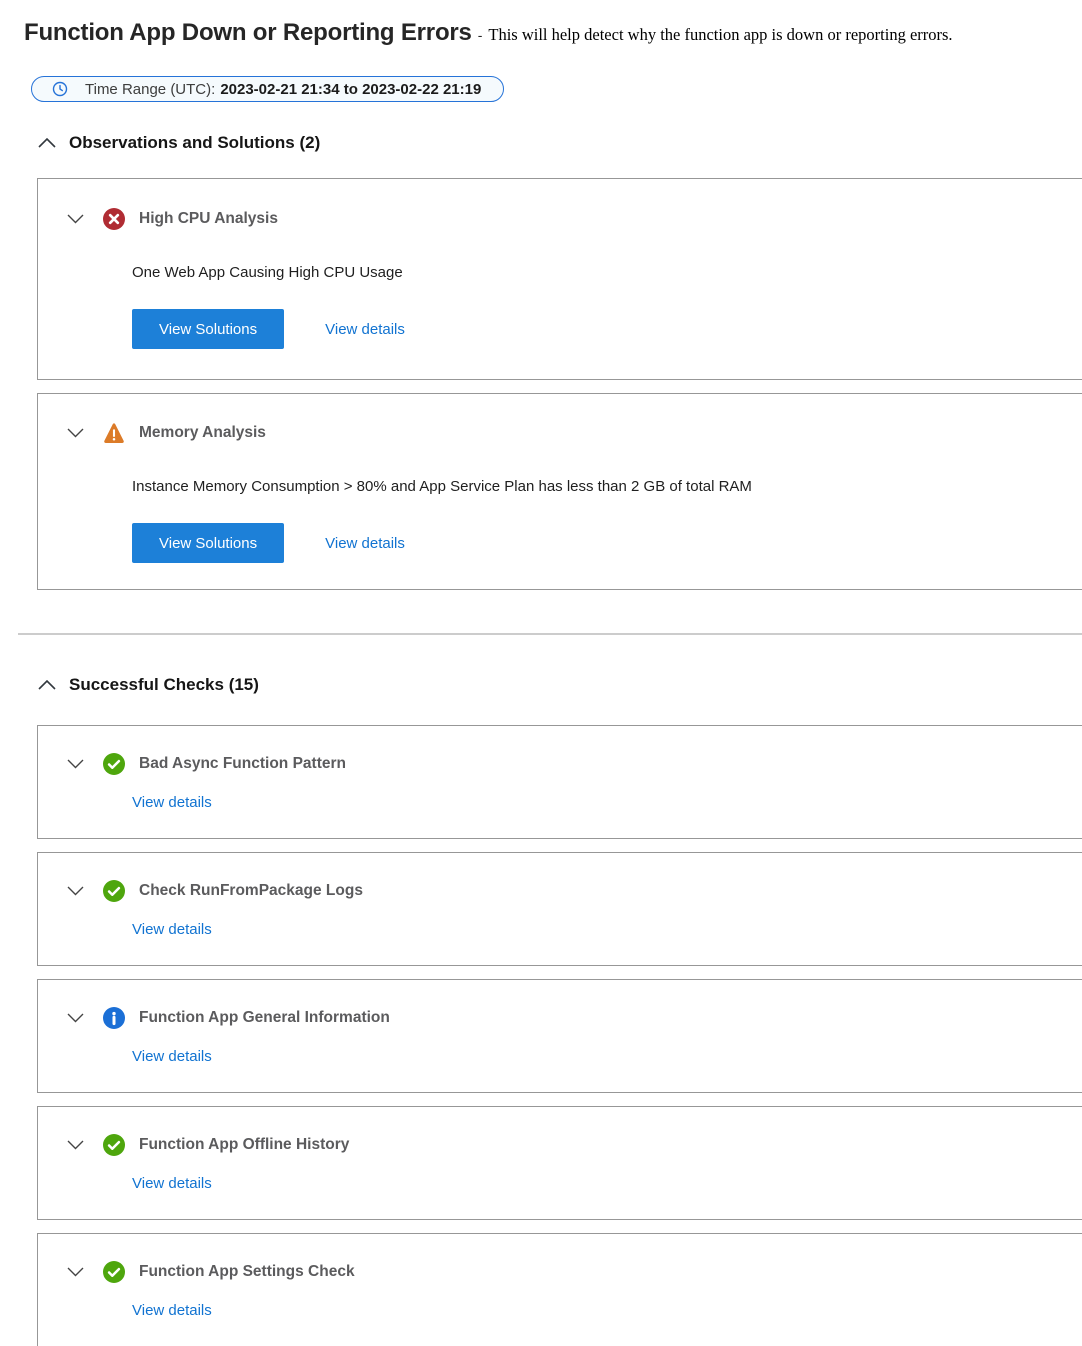 Image resolution: width=1082 pixels, height=1346 pixels. I want to click on card-title: Check RunFromPackage Logs, so click(251, 890).